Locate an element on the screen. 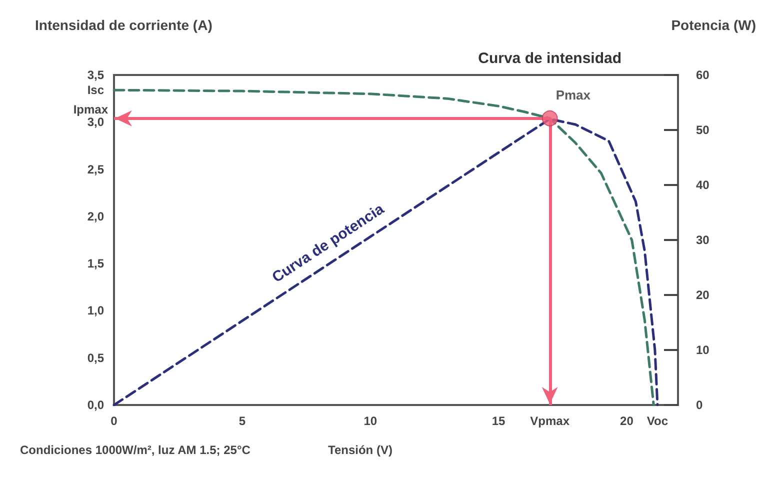 Image resolution: width=761 pixels, height=485 pixels. y2-tick-label: 10 is located at coordinates (703, 350).